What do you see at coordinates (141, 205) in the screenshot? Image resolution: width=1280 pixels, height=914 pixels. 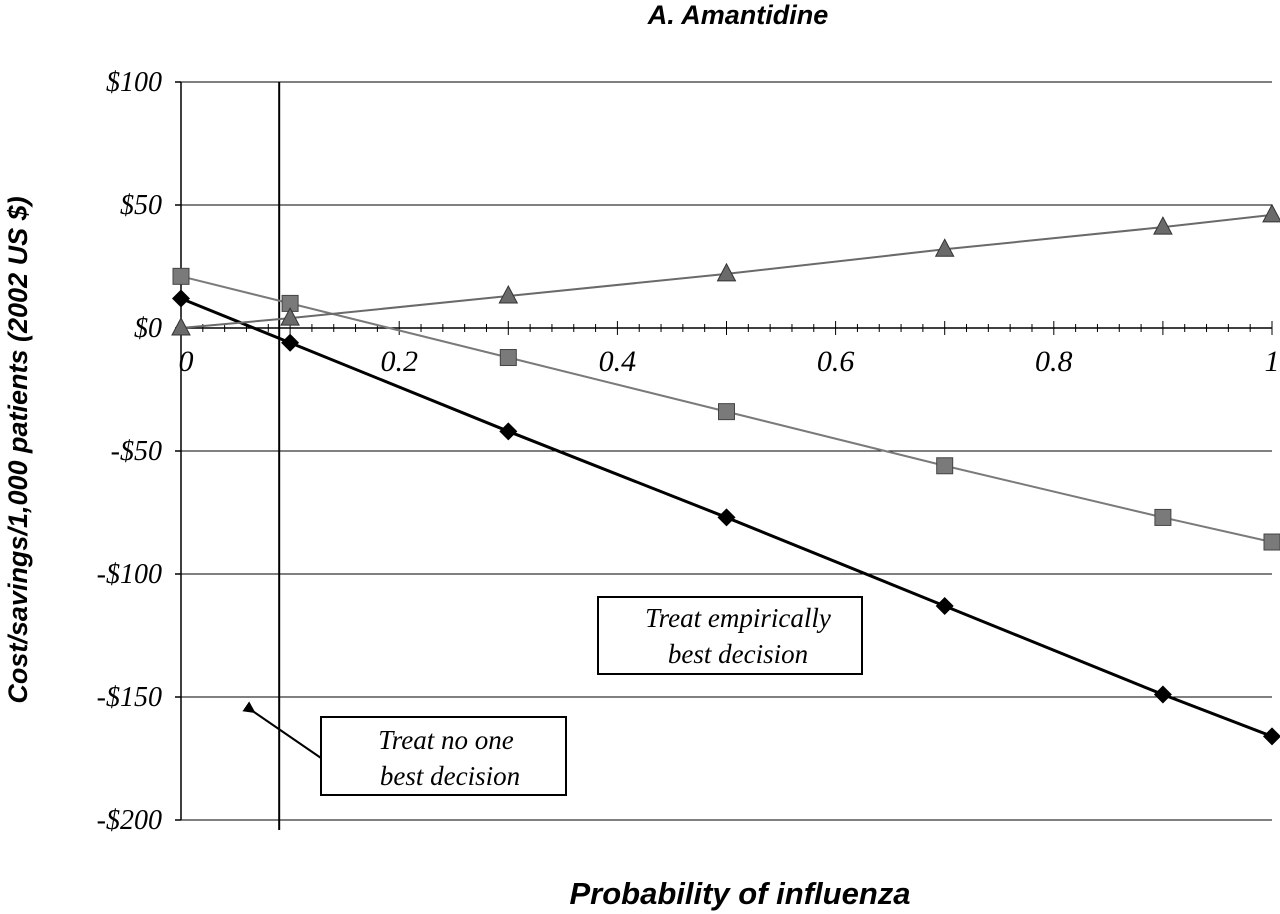 I see `y-tick-label: $50` at bounding box center [141, 205].